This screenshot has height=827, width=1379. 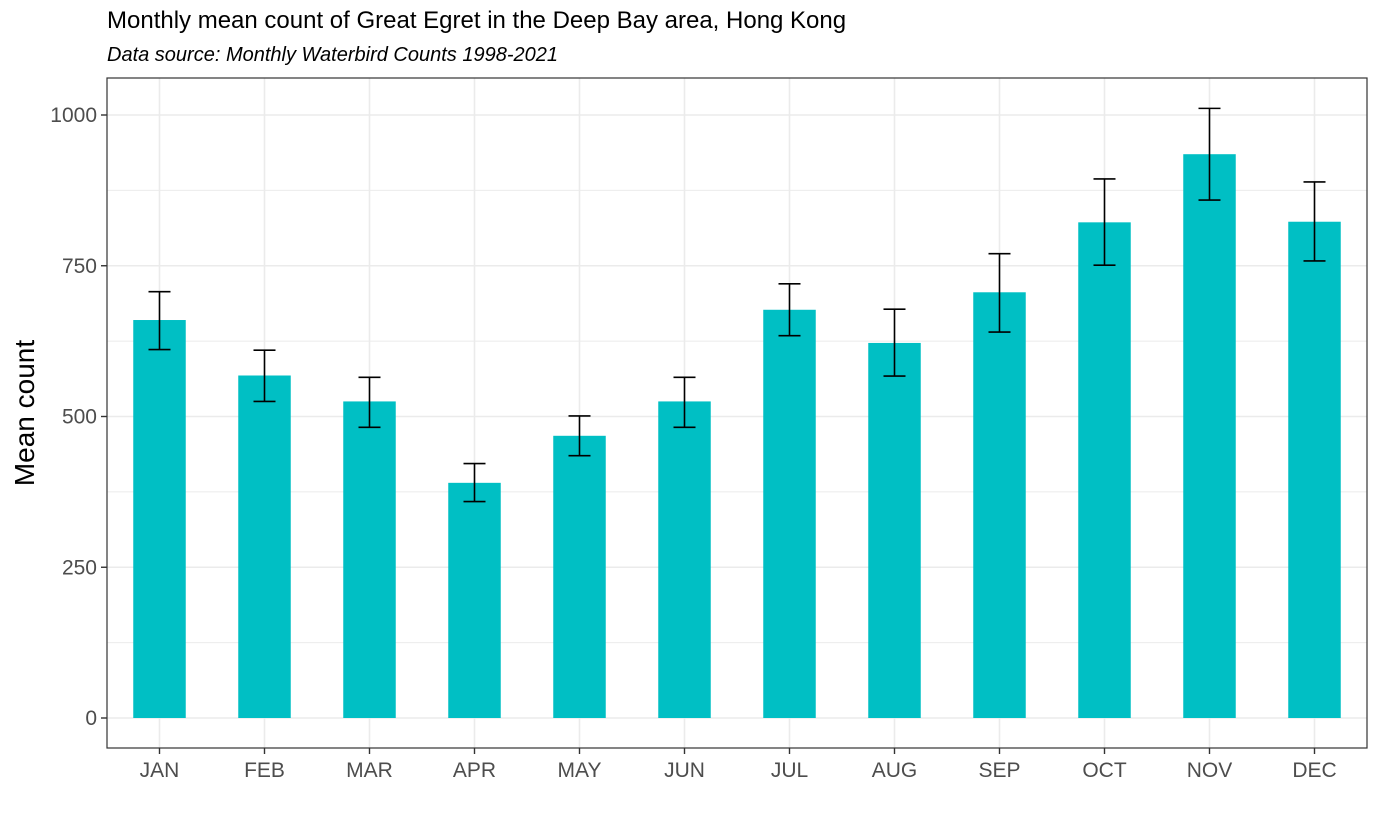 What do you see at coordinates (1104, 470) in the screenshot?
I see `bar-oct` at bounding box center [1104, 470].